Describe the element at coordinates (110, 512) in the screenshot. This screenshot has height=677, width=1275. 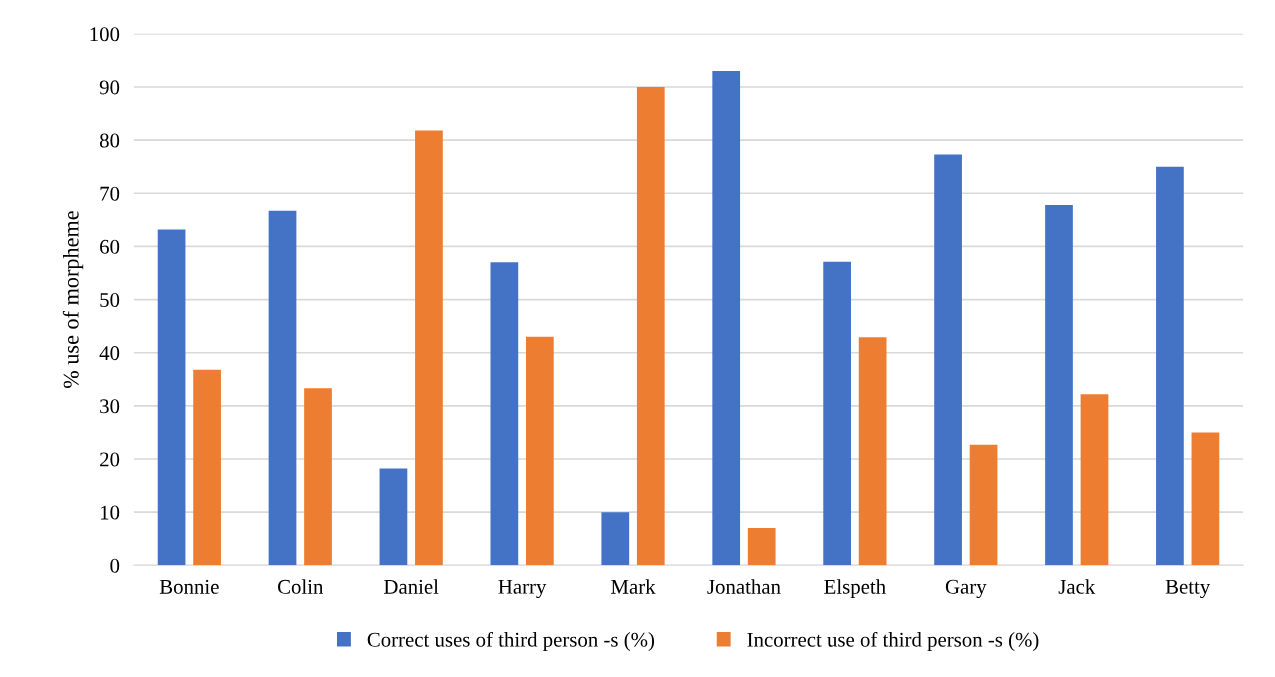
I see `y-tick-label: 10` at that location.